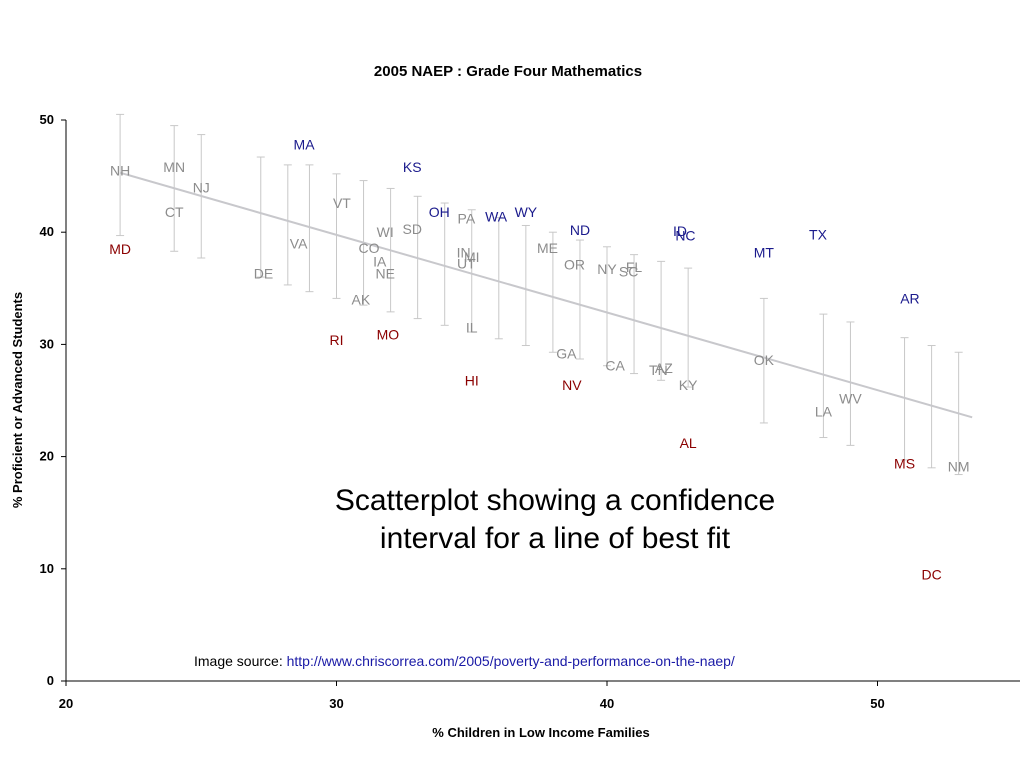  Describe the element at coordinates (555, 538) in the screenshot. I see `caption-line-2: interval for a line of best fit` at that location.